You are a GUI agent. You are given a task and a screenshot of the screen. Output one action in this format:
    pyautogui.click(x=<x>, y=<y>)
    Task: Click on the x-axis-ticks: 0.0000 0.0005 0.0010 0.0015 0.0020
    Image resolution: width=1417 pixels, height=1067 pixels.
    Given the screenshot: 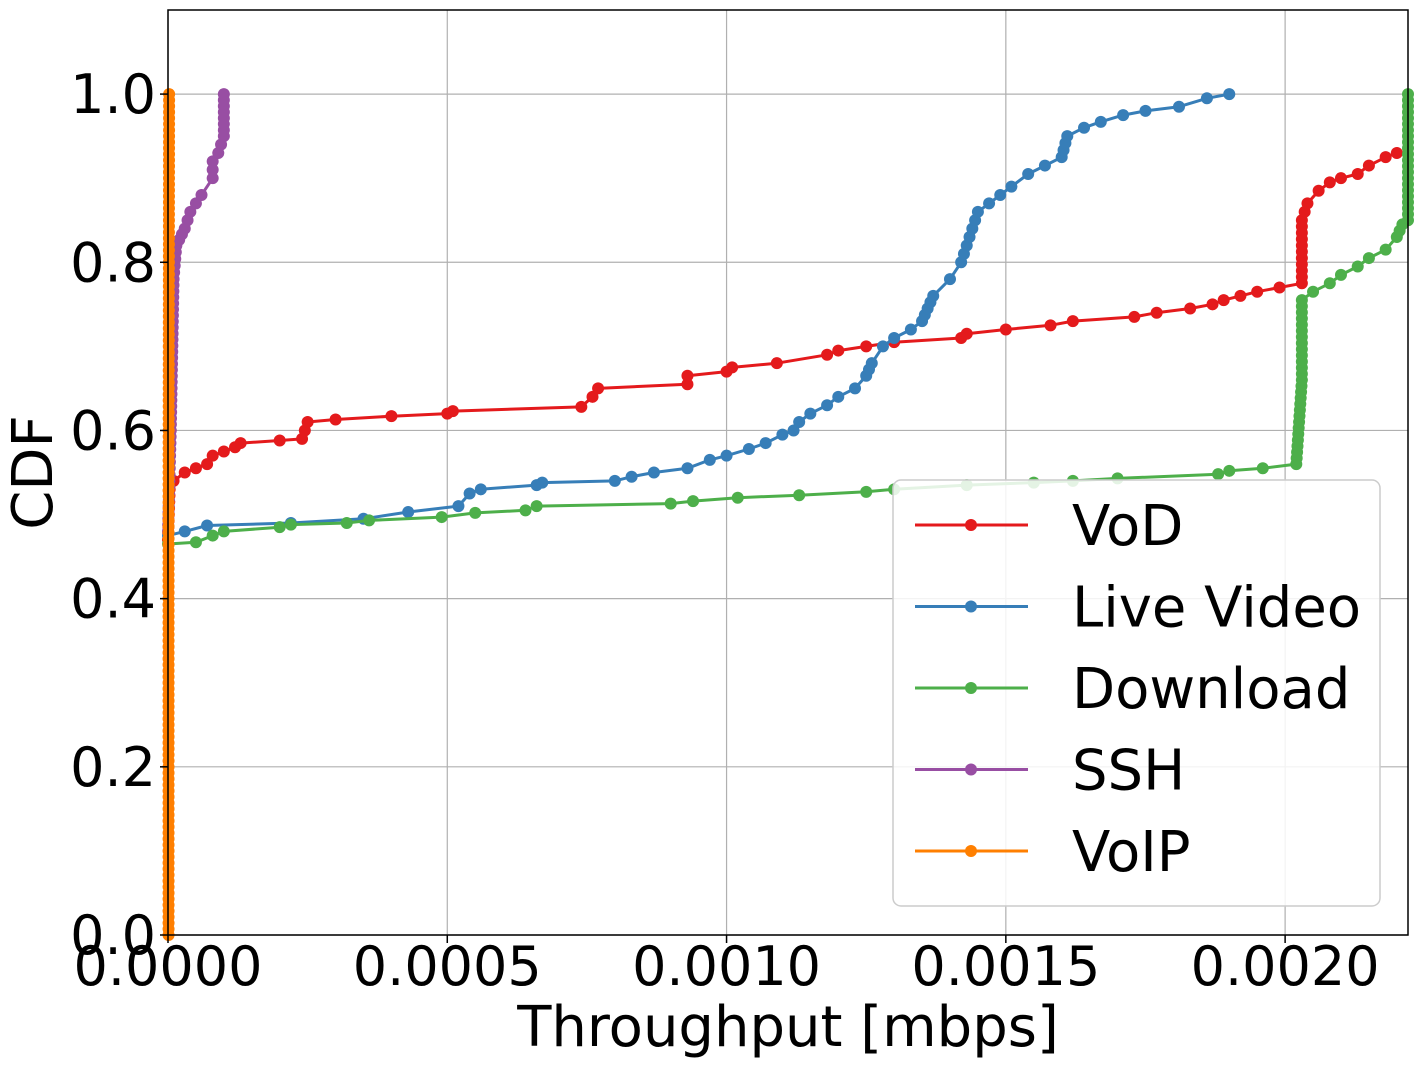 What is the action you would take?
    pyautogui.click(x=727, y=966)
    